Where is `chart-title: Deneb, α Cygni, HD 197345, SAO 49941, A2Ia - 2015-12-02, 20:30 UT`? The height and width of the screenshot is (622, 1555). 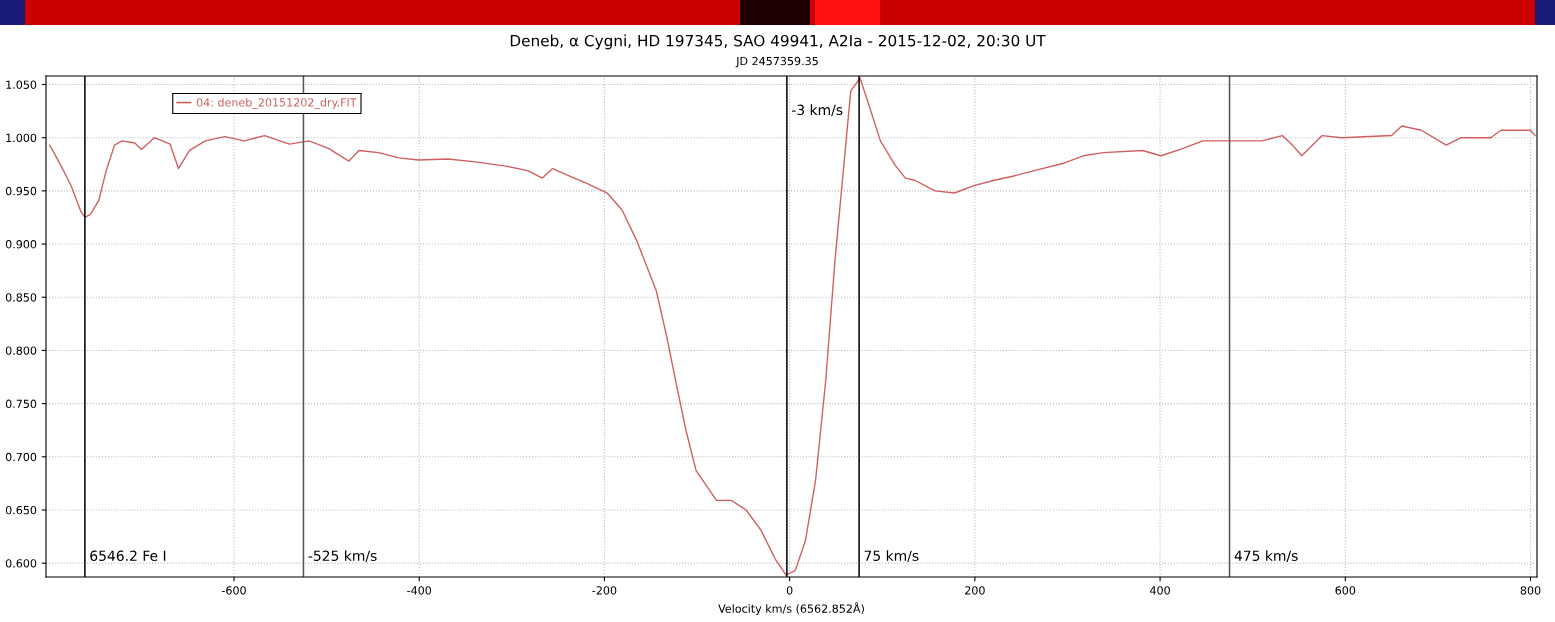
chart-title: Deneb, α Cygni, HD 197345, SAO 49941, A2Ia - 2015-12-02, 20:30 UT is located at coordinates (778, 42).